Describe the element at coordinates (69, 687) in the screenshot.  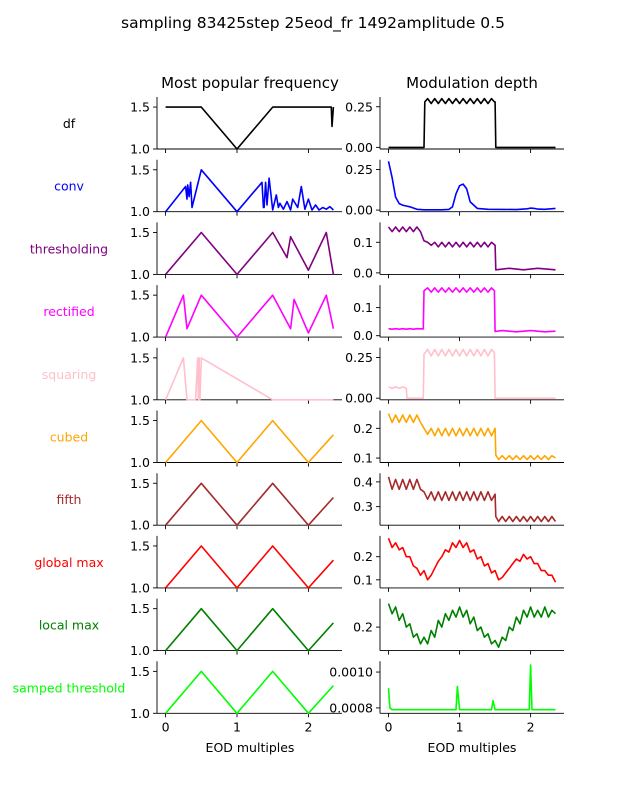
I see `row-label: samped threshold` at that location.